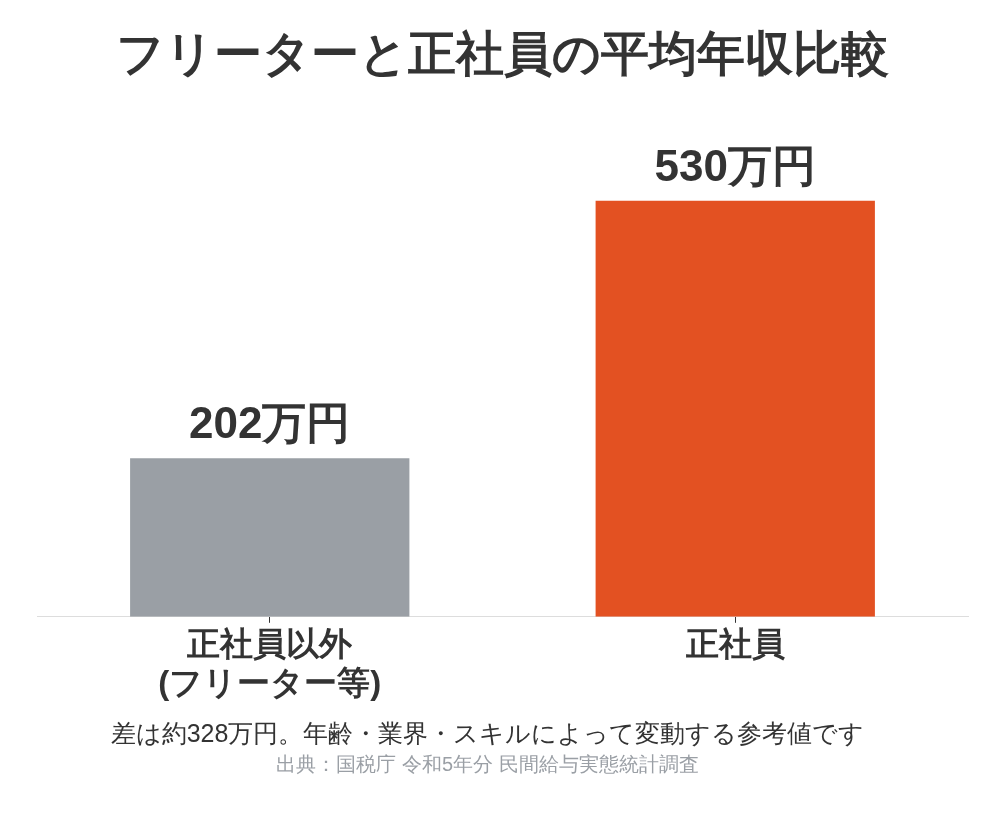 This screenshot has height=813, width=1005. What do you see at coordinates (270, 423) in the screenshot?
I see `data-label: 202万円` at bounding box center [270, 423].